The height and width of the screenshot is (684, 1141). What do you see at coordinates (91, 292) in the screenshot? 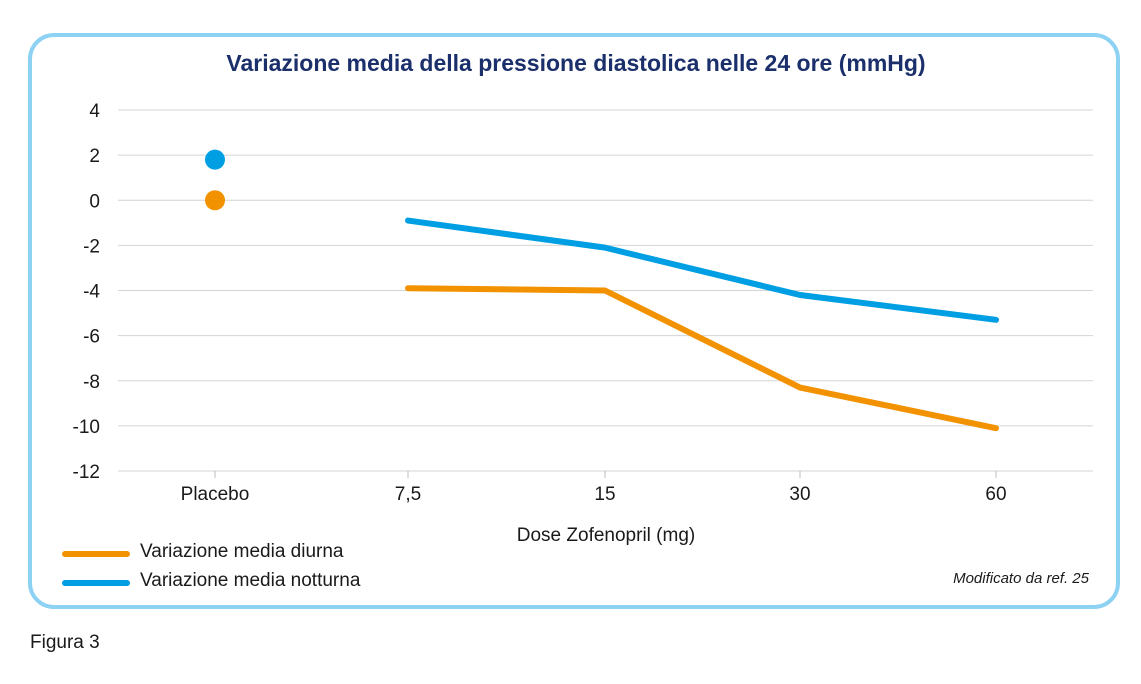
I see `y-tick-label: -4` at bounding box center [91, 292].